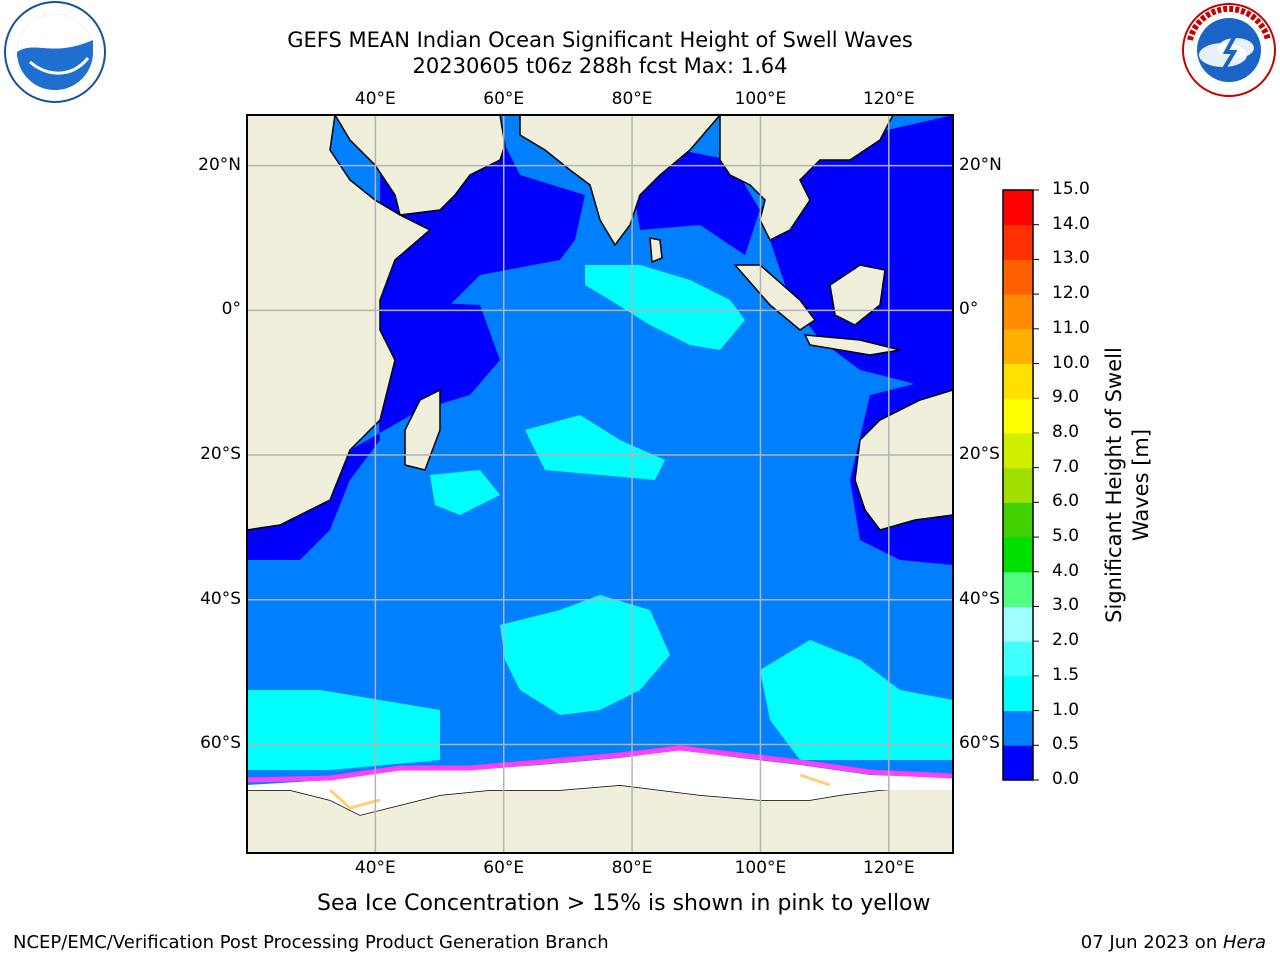 The image size is (1280, 960). Describe the element at coordinates (1066, 674) in the screenshot. I see `colorbar-tick-label: 1.5` at that location.